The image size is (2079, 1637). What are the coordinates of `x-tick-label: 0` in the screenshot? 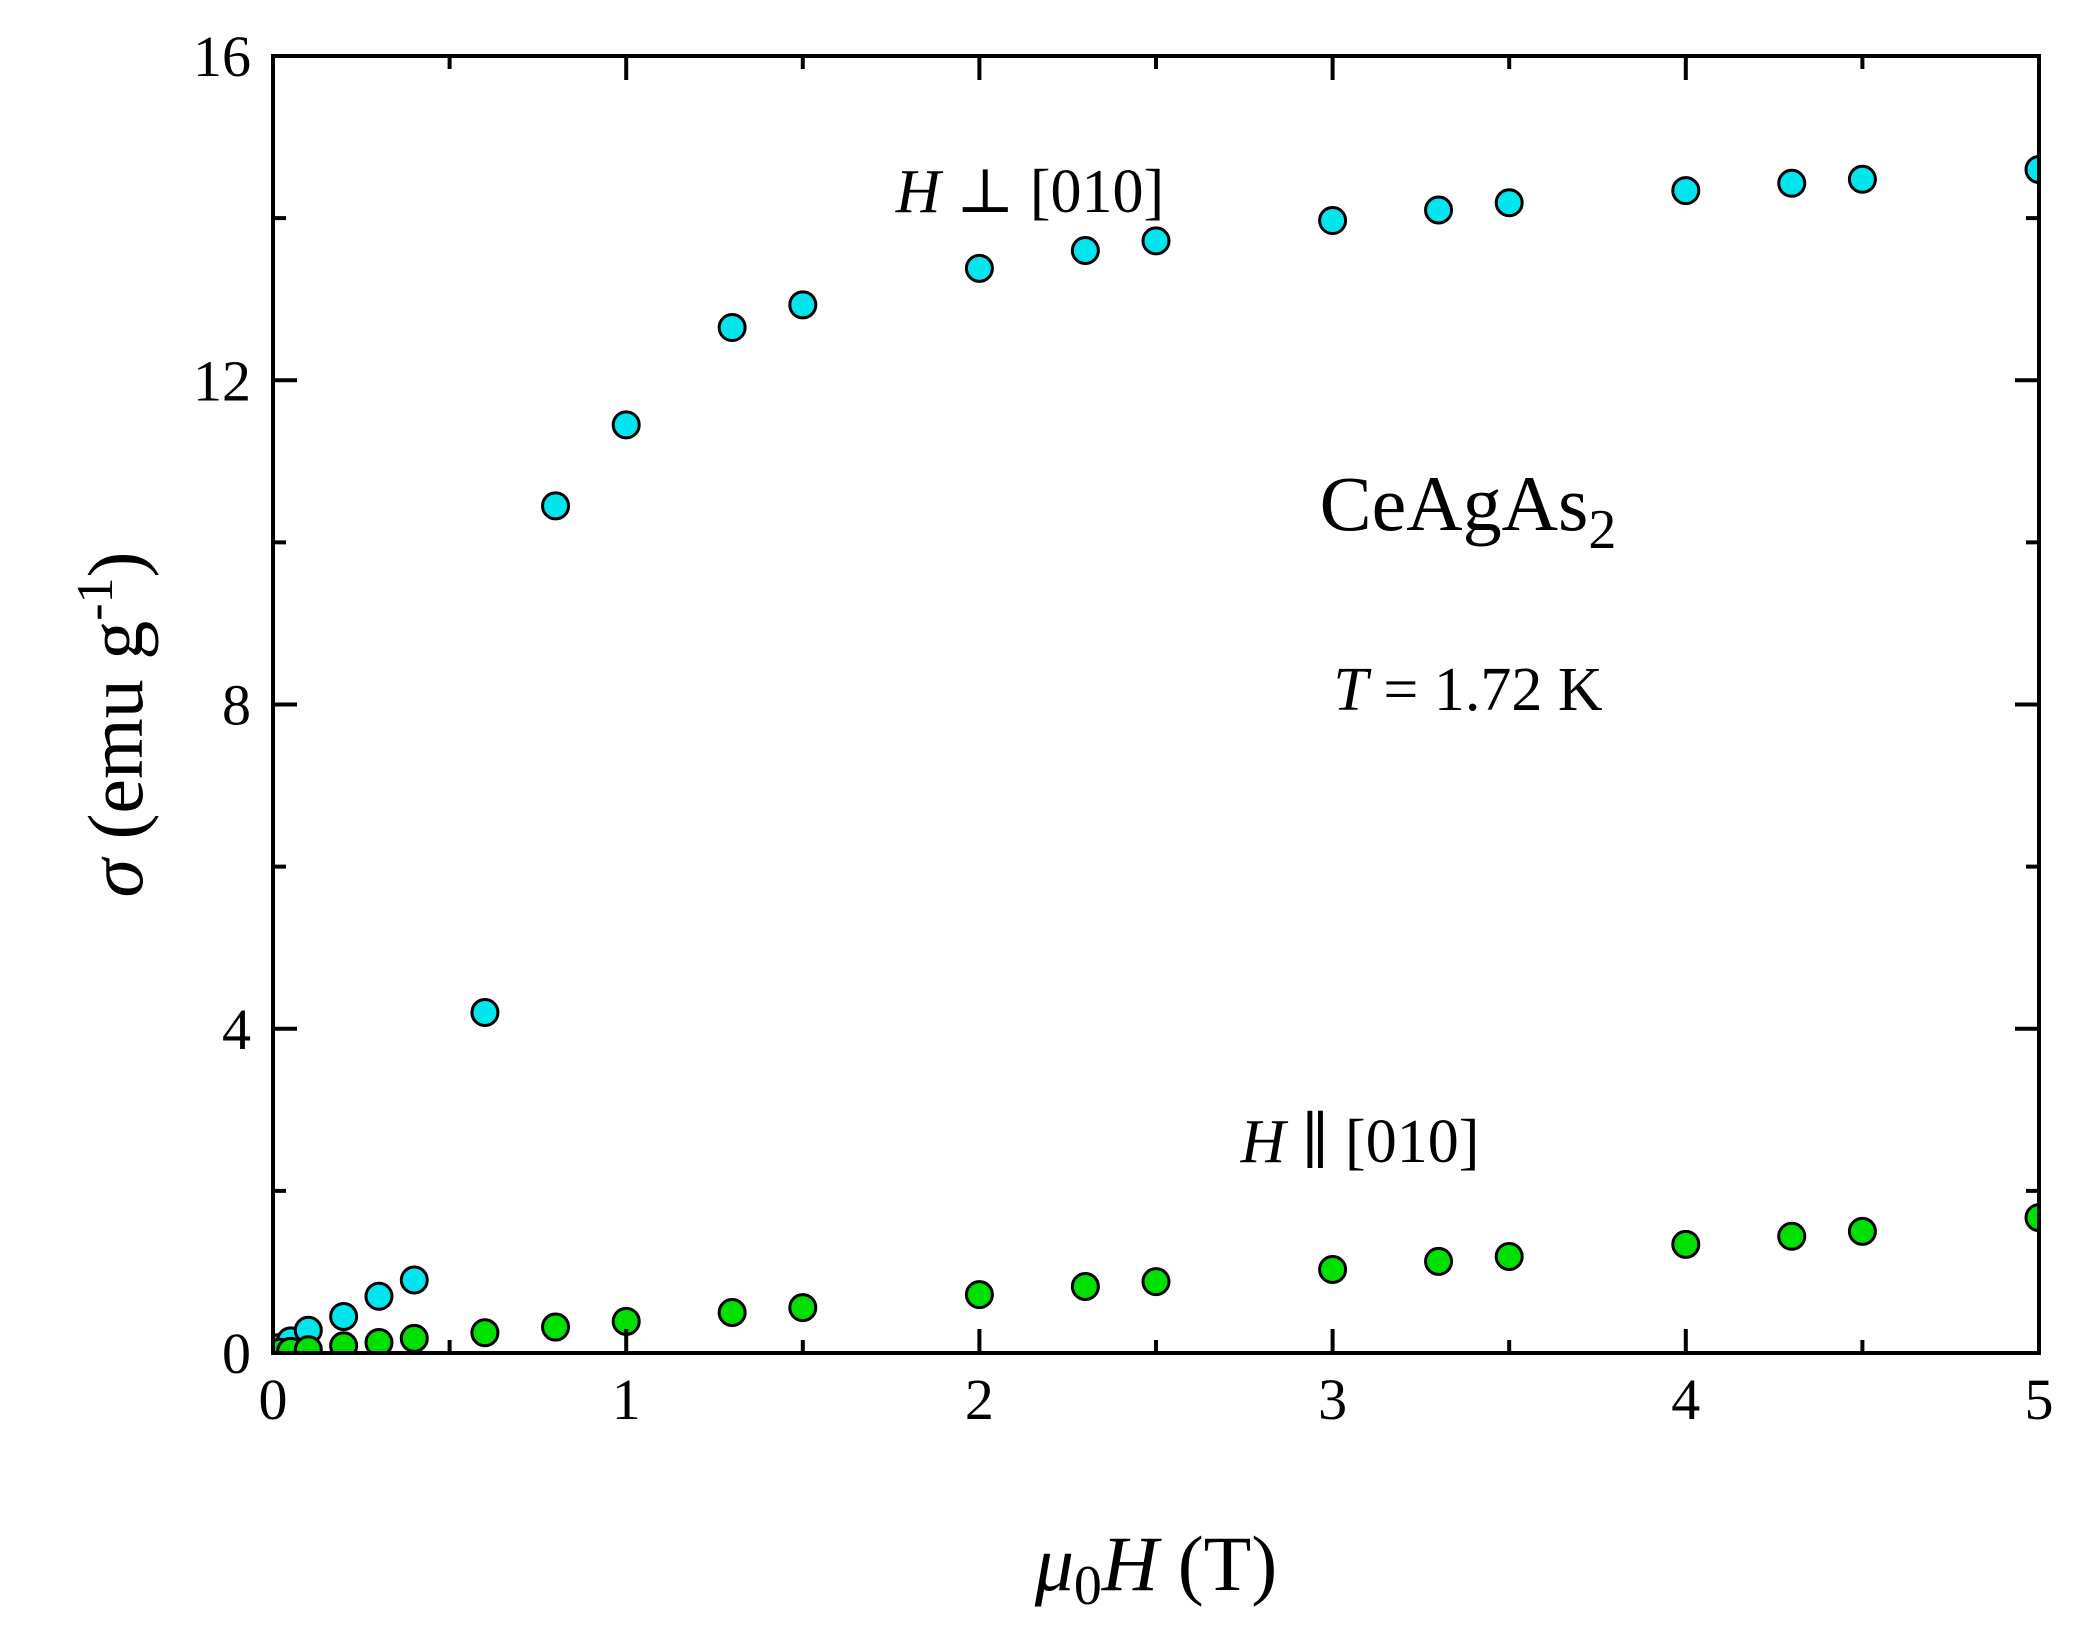 It's located at (273, 1399).